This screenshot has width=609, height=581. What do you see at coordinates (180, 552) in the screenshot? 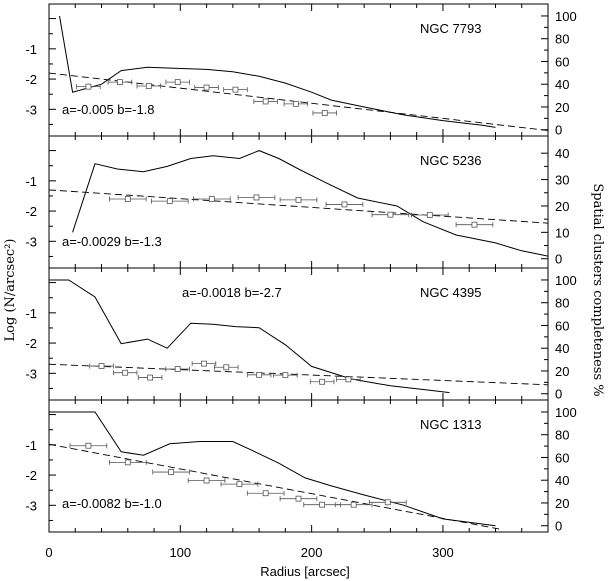
I see `x-tick-label: 100` at bounding box center [180, 552].